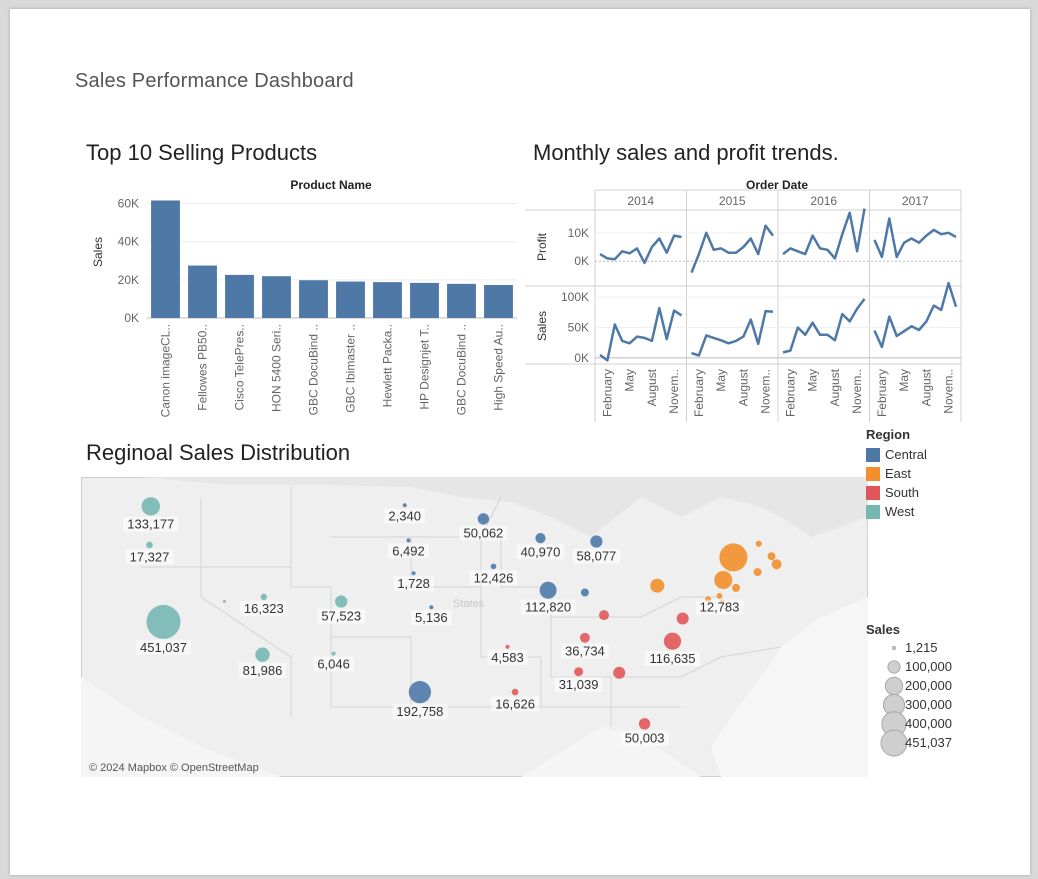  What do you see at coordinates (499, 367) in the screenshot?
I see `bar-category-label: High Speed Au..` at bounding box center [499, 367].